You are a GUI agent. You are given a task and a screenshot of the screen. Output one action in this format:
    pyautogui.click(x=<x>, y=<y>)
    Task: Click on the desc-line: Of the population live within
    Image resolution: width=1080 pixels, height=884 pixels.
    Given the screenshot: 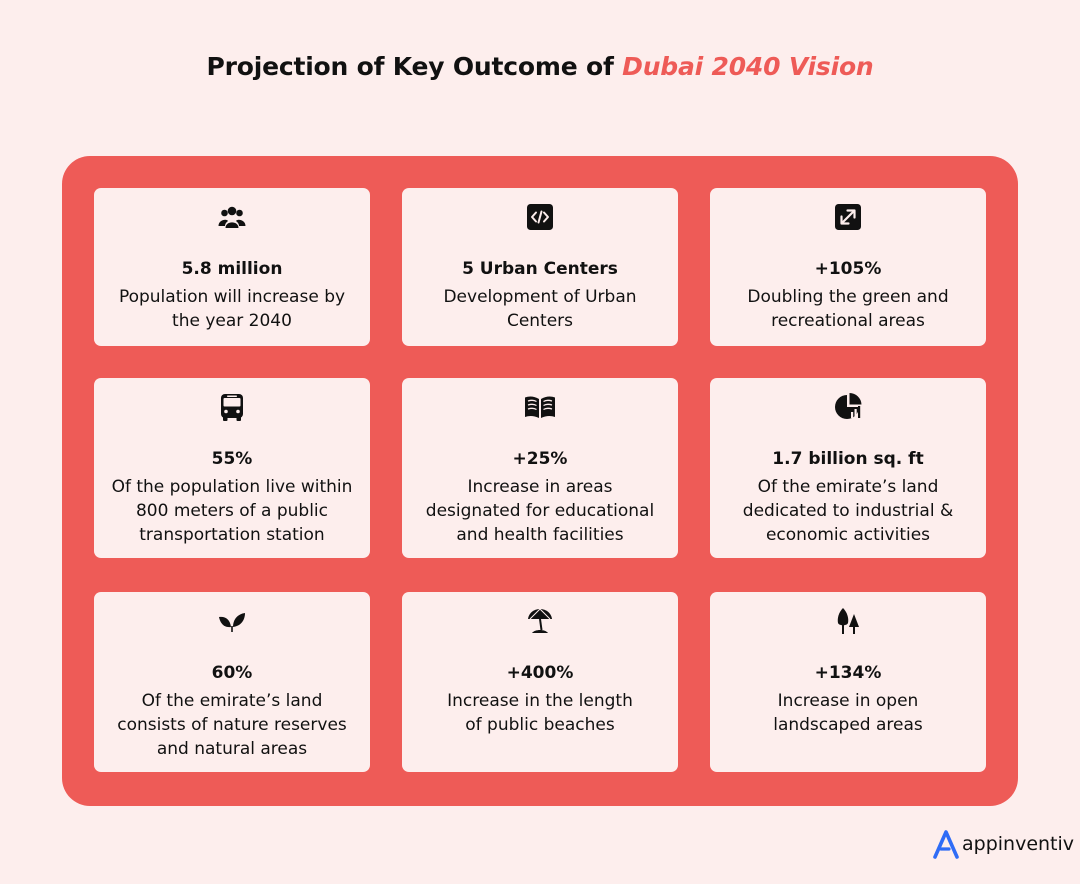 What is the action you would take?
    pyautogui.click(x=232, y=487)
    